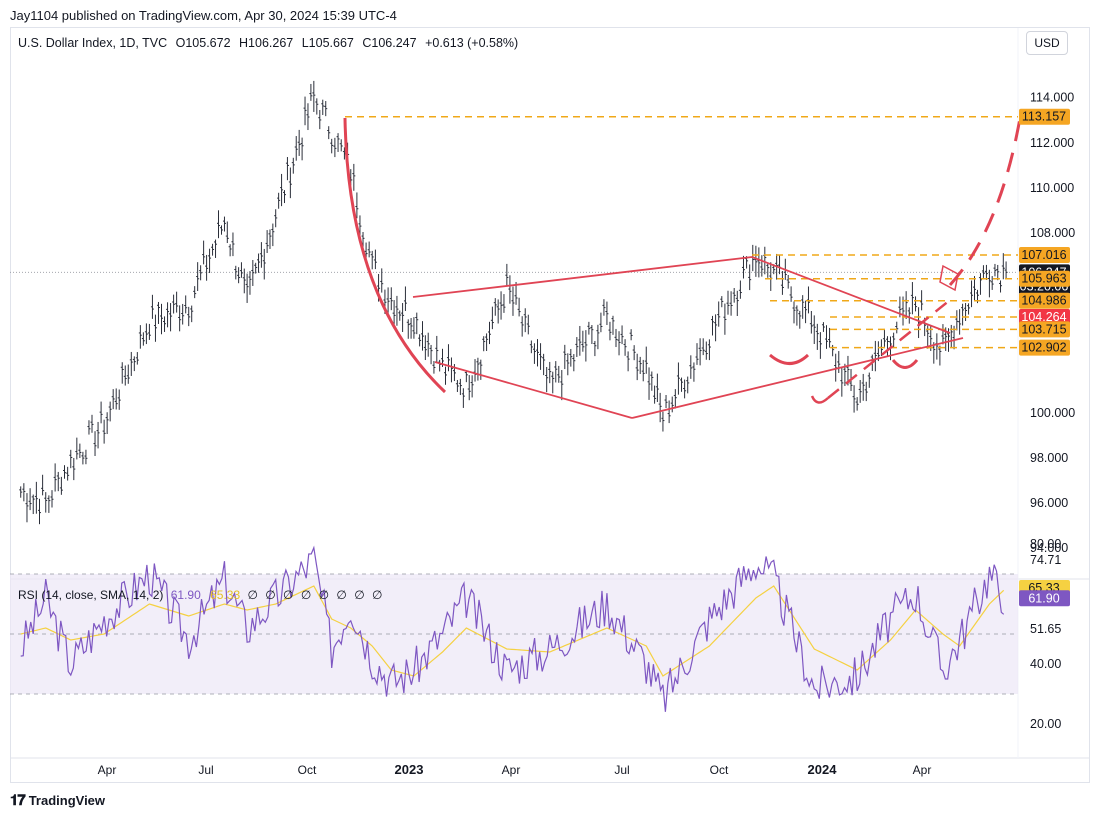 This screenshot has width=1100, height=818. I want to click on tradingview-branding: 𝟏𝟕 TradingView, so click(57, 800).